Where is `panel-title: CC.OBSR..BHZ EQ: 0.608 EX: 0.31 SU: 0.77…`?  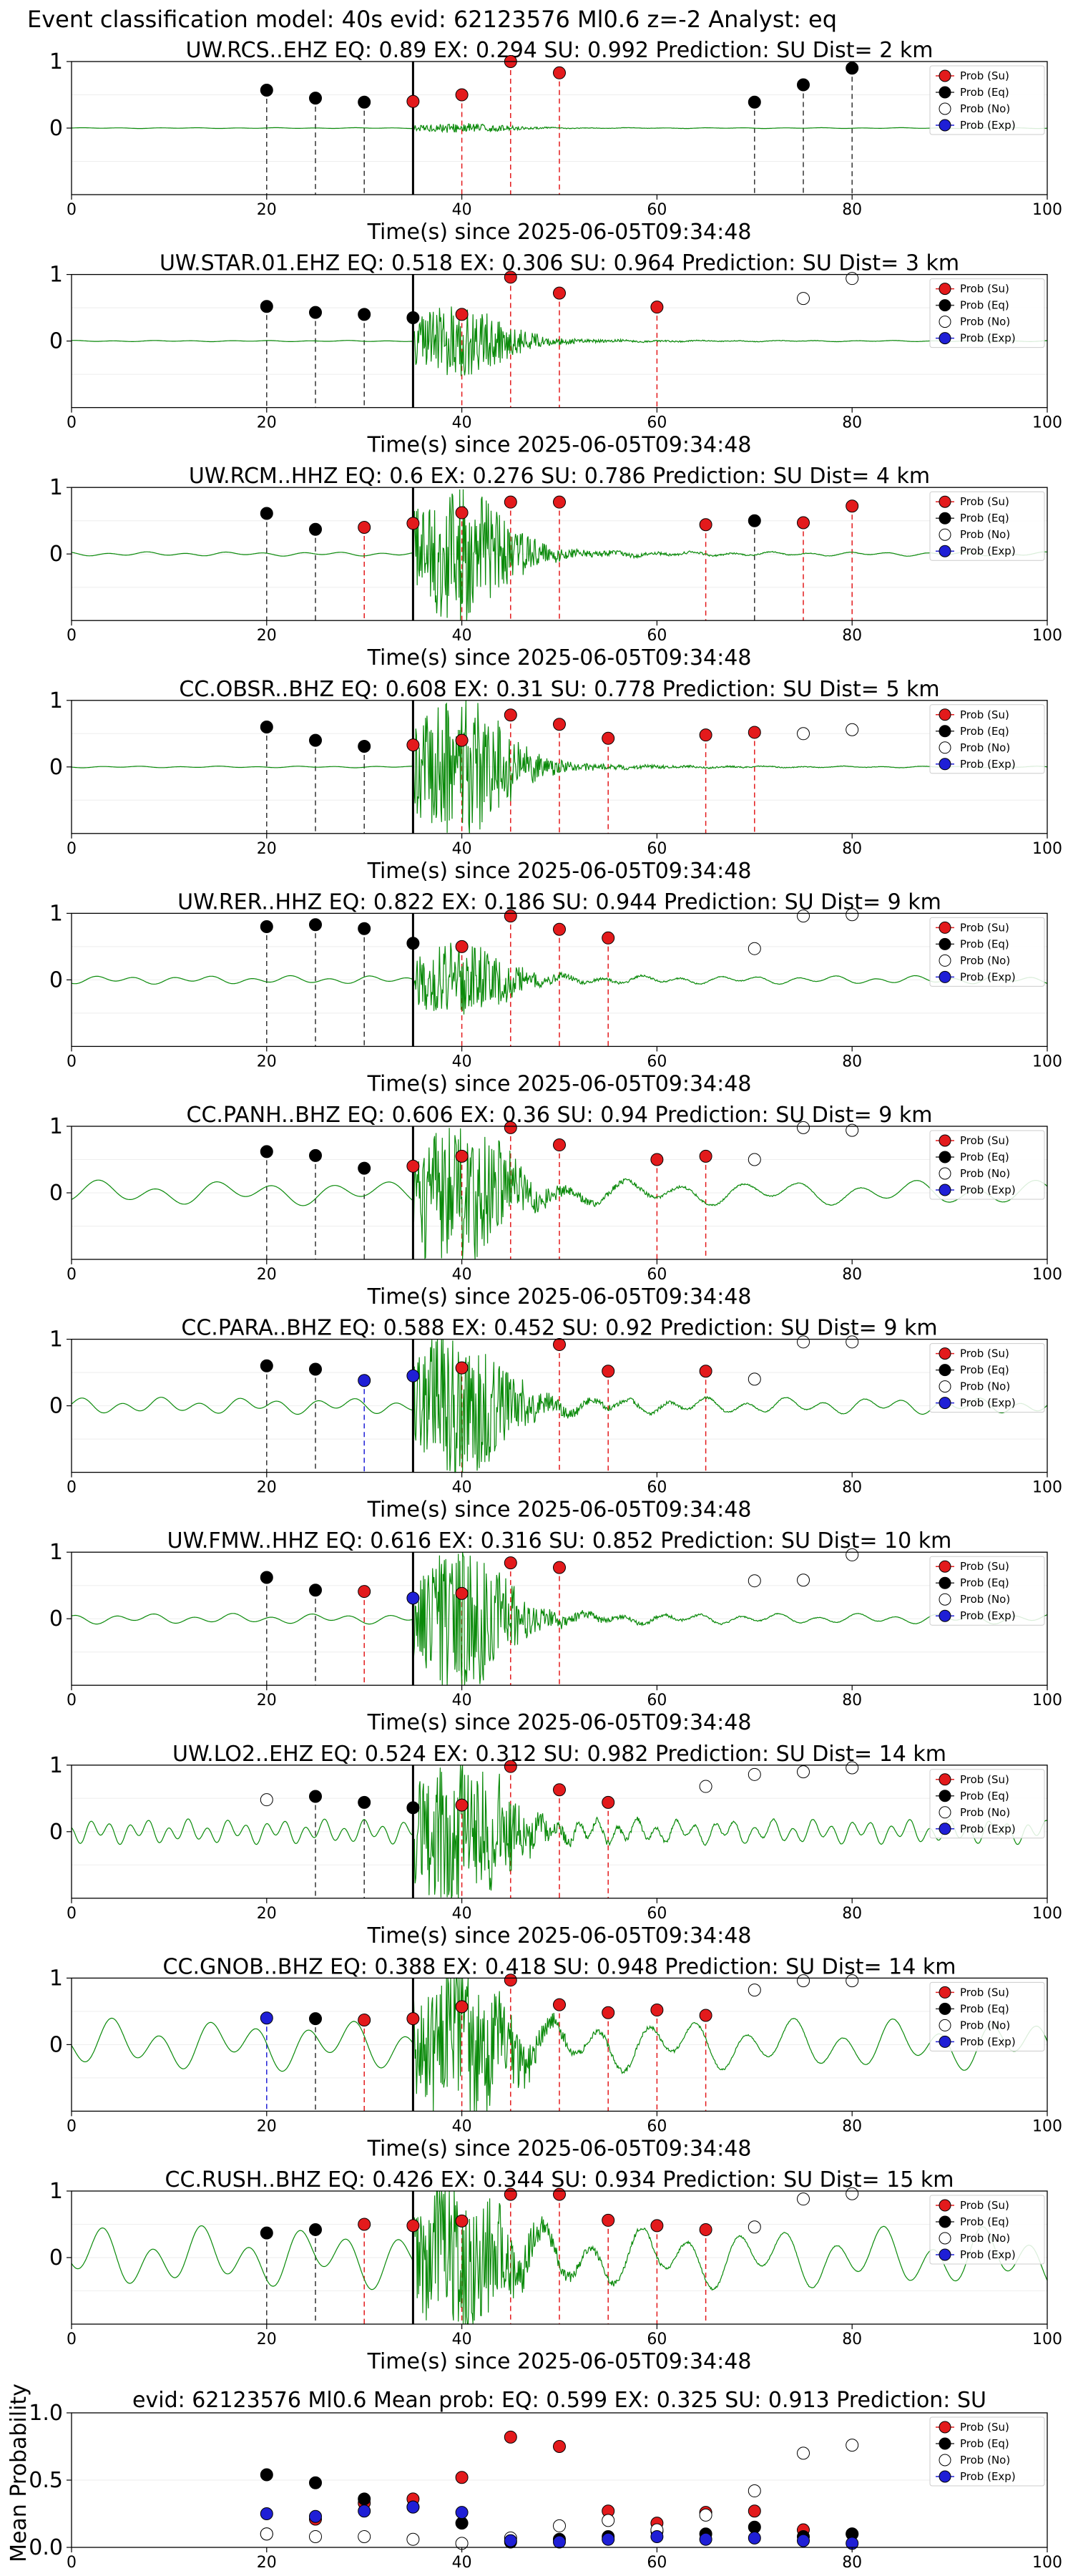 panel-title: CC.OBSR..BHZ EQ: 0.608 EX: 0.31 SU: 0.77… is located at coordinates (559, 689).